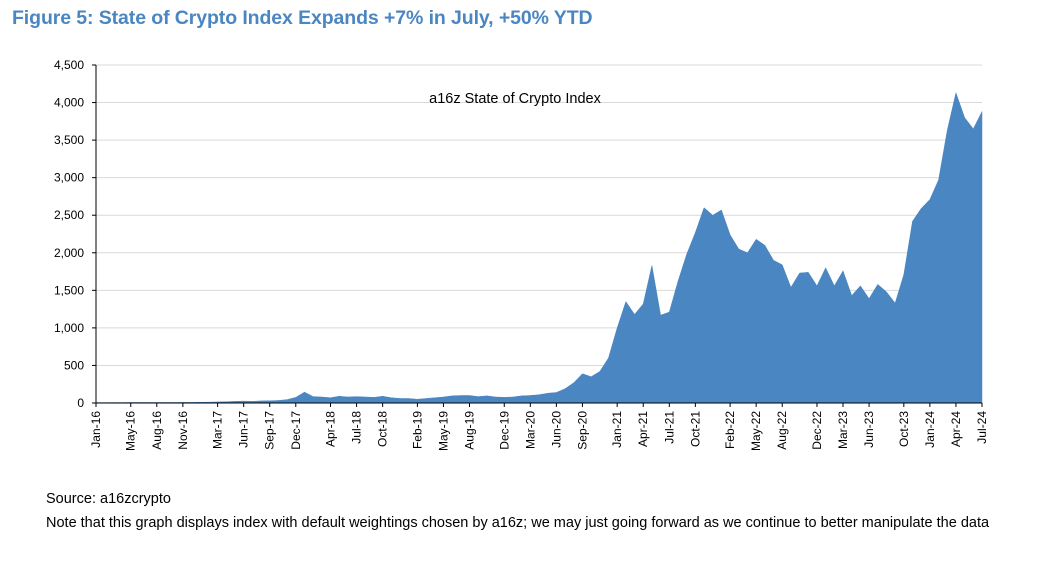 The width and height of the screenshot is (1048, 562). What do you see at coordinates (383, 429) in the screenshot?
I see `x-tick-label: Oct-18` at bounding box center [383, 429].